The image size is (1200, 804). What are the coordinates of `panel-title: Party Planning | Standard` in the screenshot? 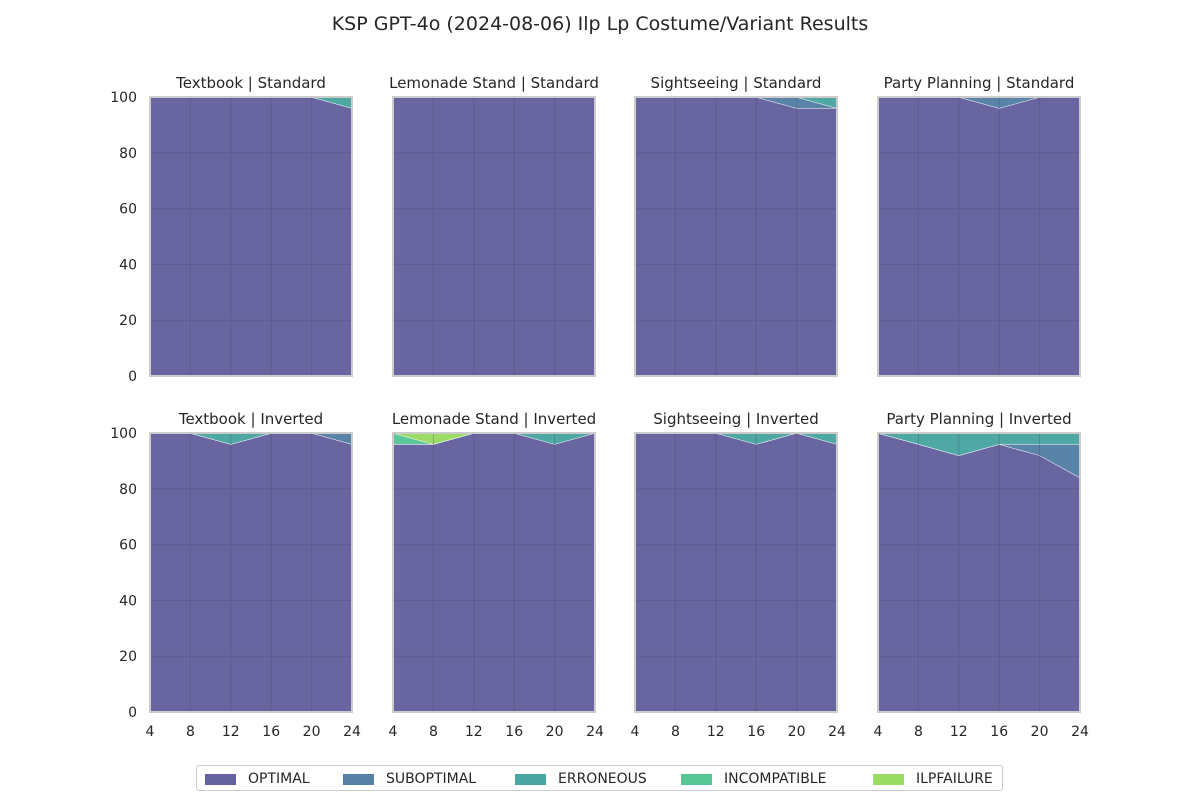 It's located at (979, 83).